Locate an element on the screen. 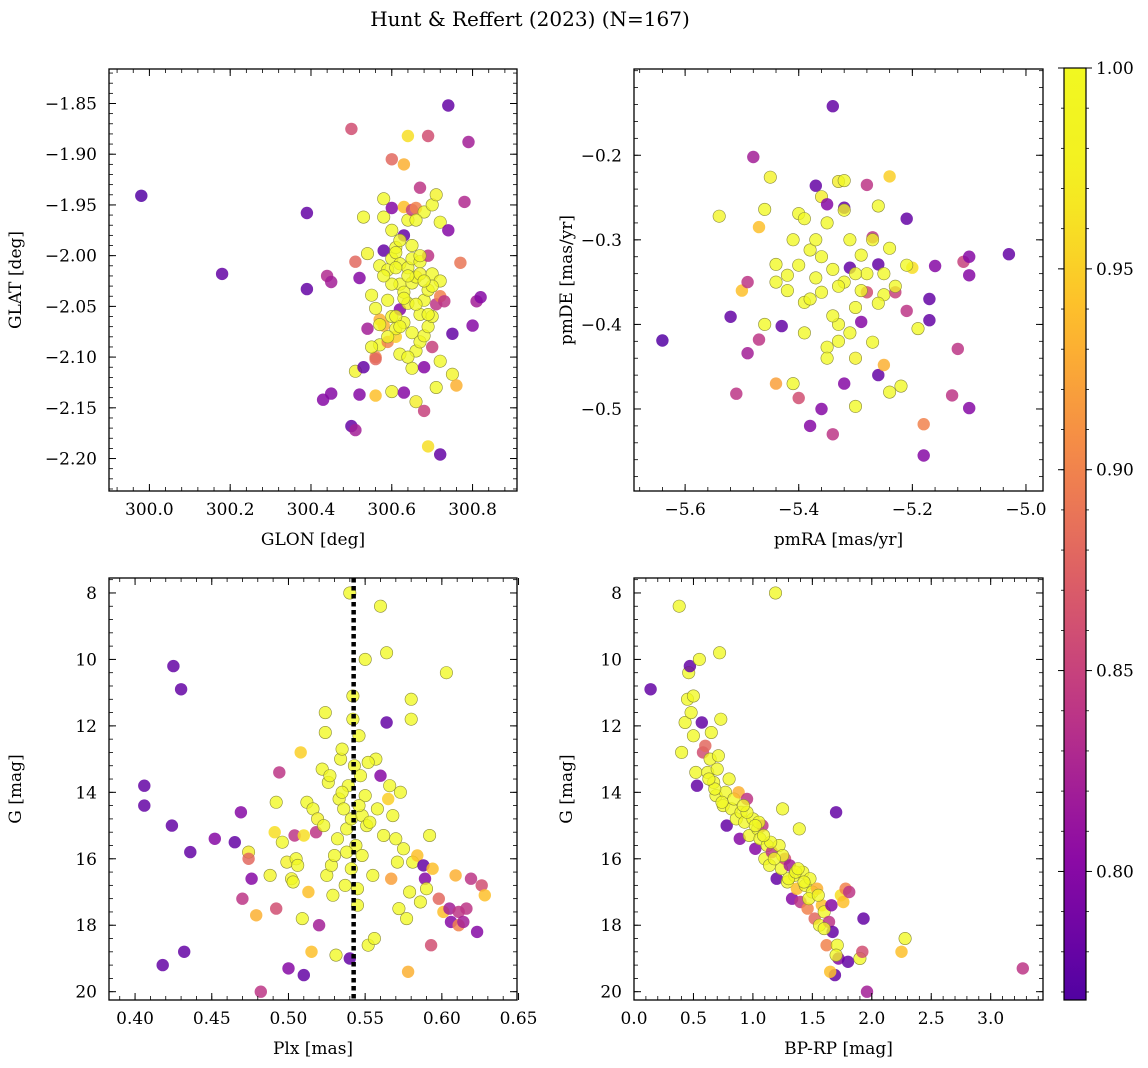  y-tick-label: −2.15 is located at coordinates (71, 409).